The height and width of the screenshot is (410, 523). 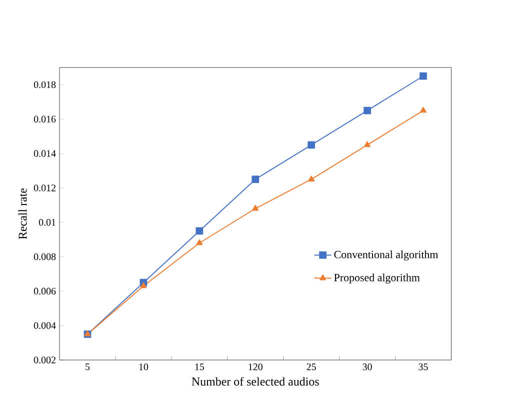 What do you see at coordinates (45, 360) in the screenshot?
I see `y-tick-label: 0.002` at bounding box center [45, 360].